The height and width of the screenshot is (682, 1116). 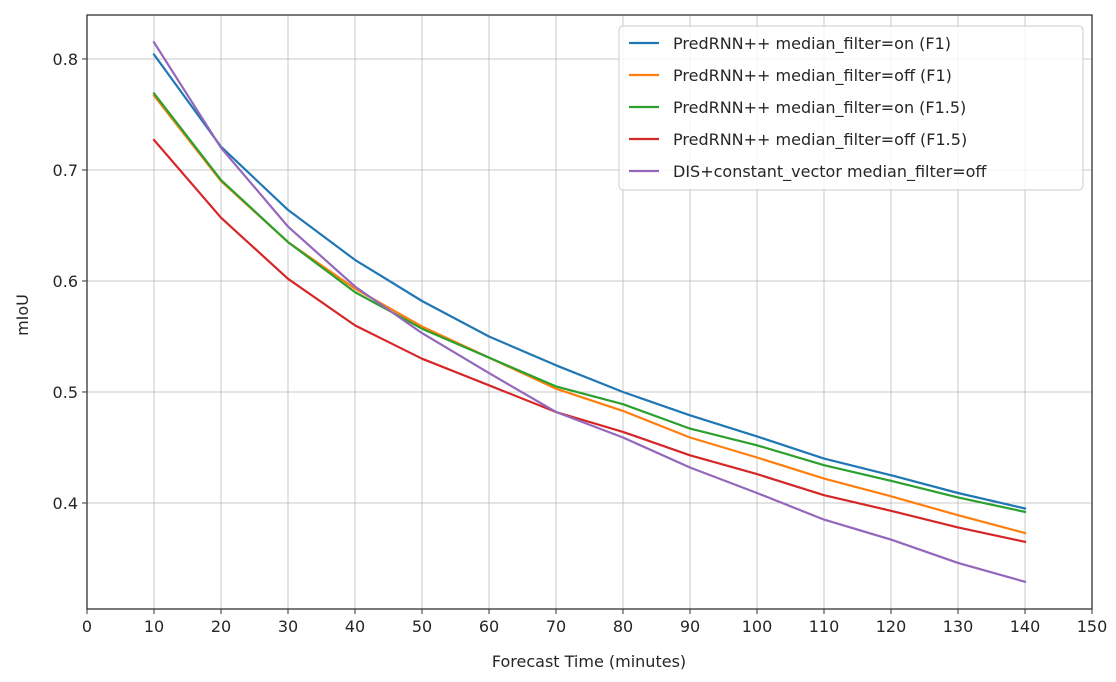 What do you see at coordinates (623, 626) in the screenshot?
I see `x-tick-label: 80` at bounding box center [623, 626].